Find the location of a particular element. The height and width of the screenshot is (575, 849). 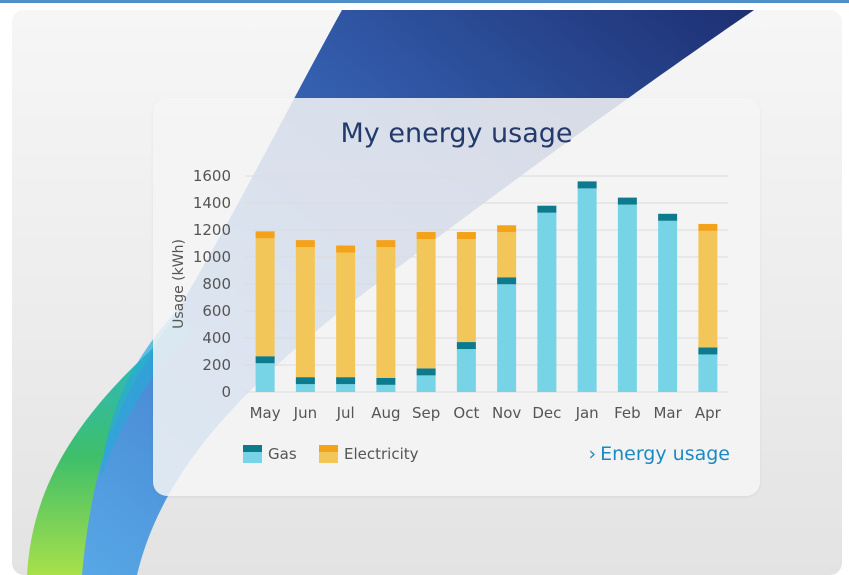

legend-item-gas: Gas is located at coordinates (270, 454).